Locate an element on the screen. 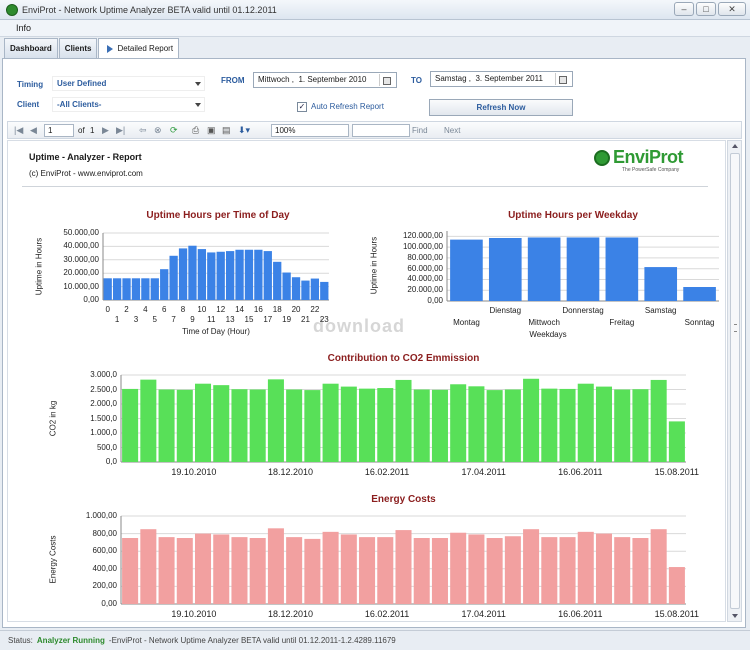  maximize-button: □ is located at coordinates (706, 9).